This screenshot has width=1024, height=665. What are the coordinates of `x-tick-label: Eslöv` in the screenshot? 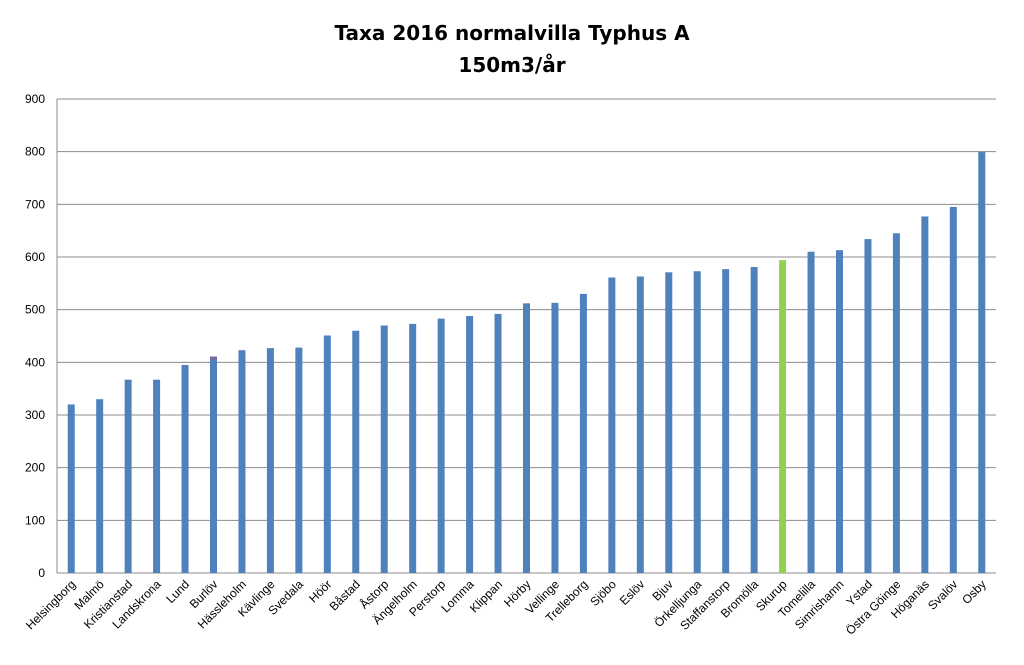 It's located at (632, 592).